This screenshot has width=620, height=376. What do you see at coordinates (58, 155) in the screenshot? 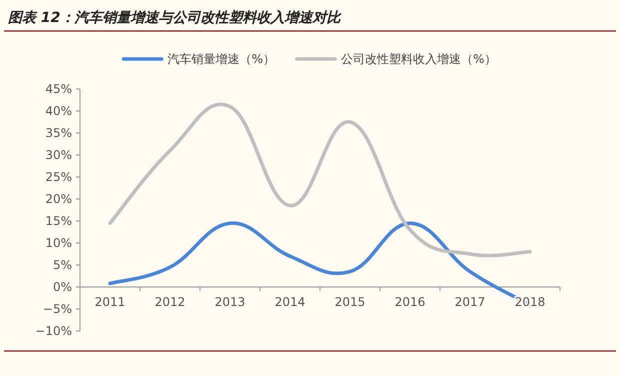
I see `y-tick-label: 30%` at bounding box center [58, 155].